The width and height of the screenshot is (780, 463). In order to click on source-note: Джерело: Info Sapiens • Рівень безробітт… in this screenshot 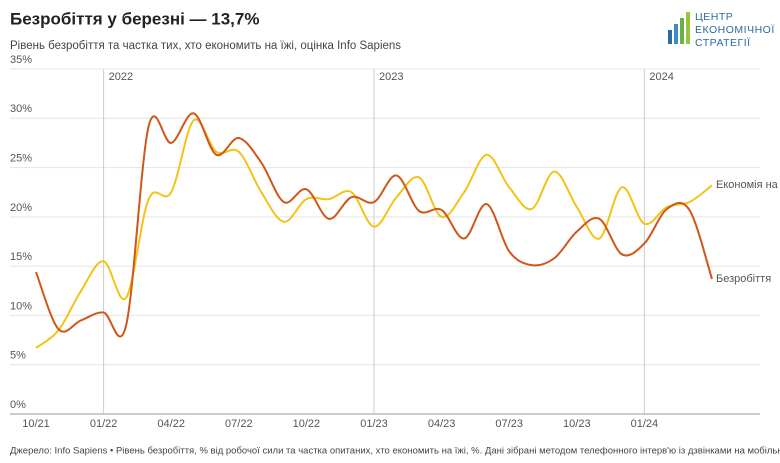, I will do `click(395, 451)`.